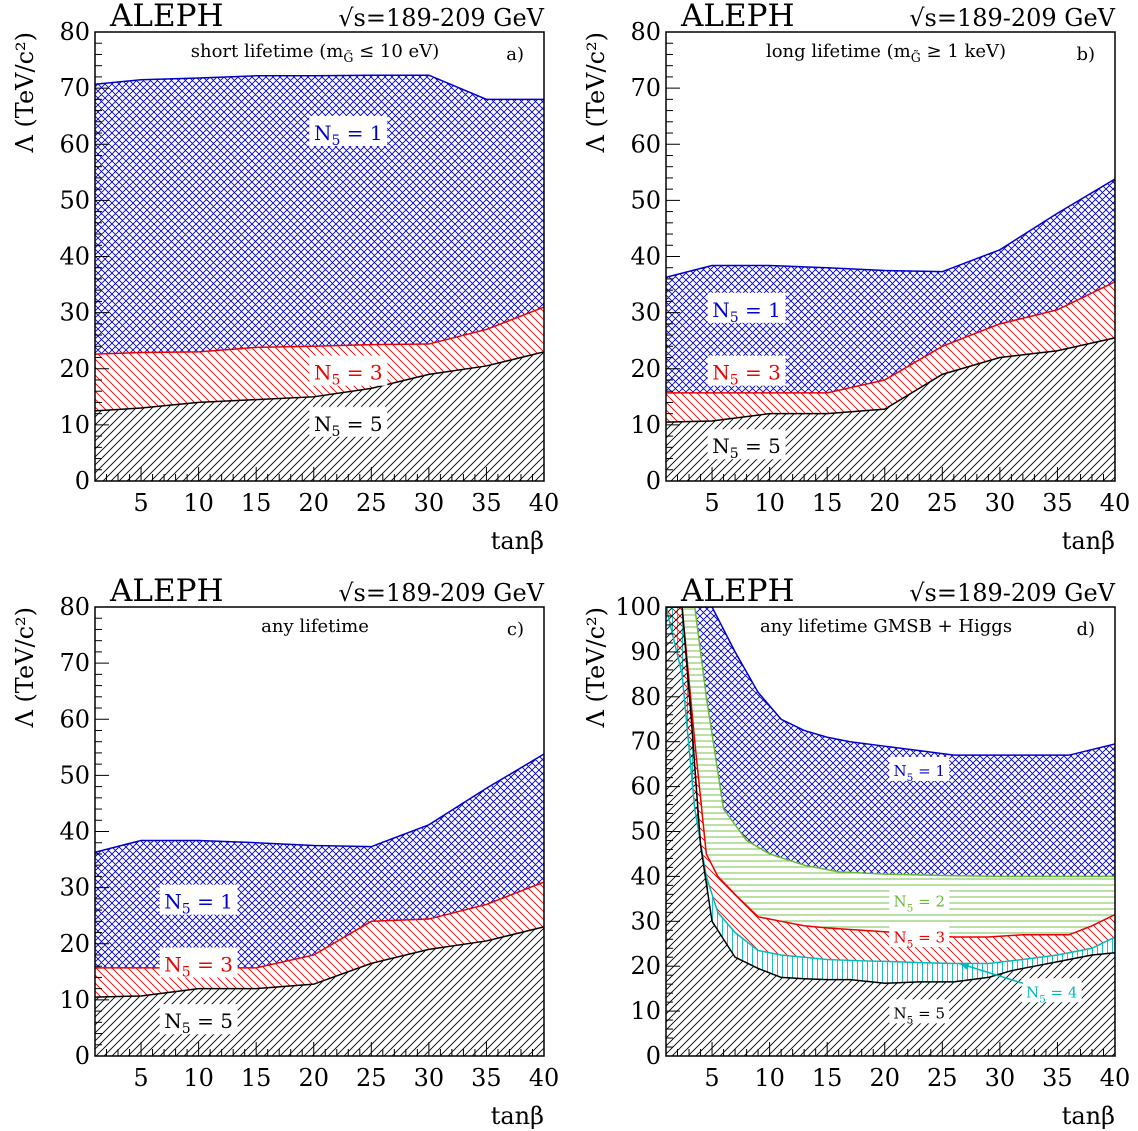 This screenshot has height=1131, width=1138. What do you see at coordinates (74, 32) in the screenshot?
I see `y-tick-label-a: 80` at bounding box center [74, 32].